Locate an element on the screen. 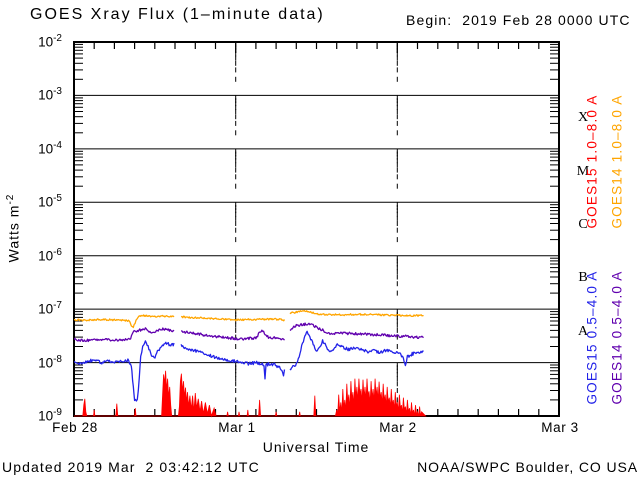 This screenshot has width=640, height=480. y-tick-label: 10⁻³ is located at coordinates (50, 94).